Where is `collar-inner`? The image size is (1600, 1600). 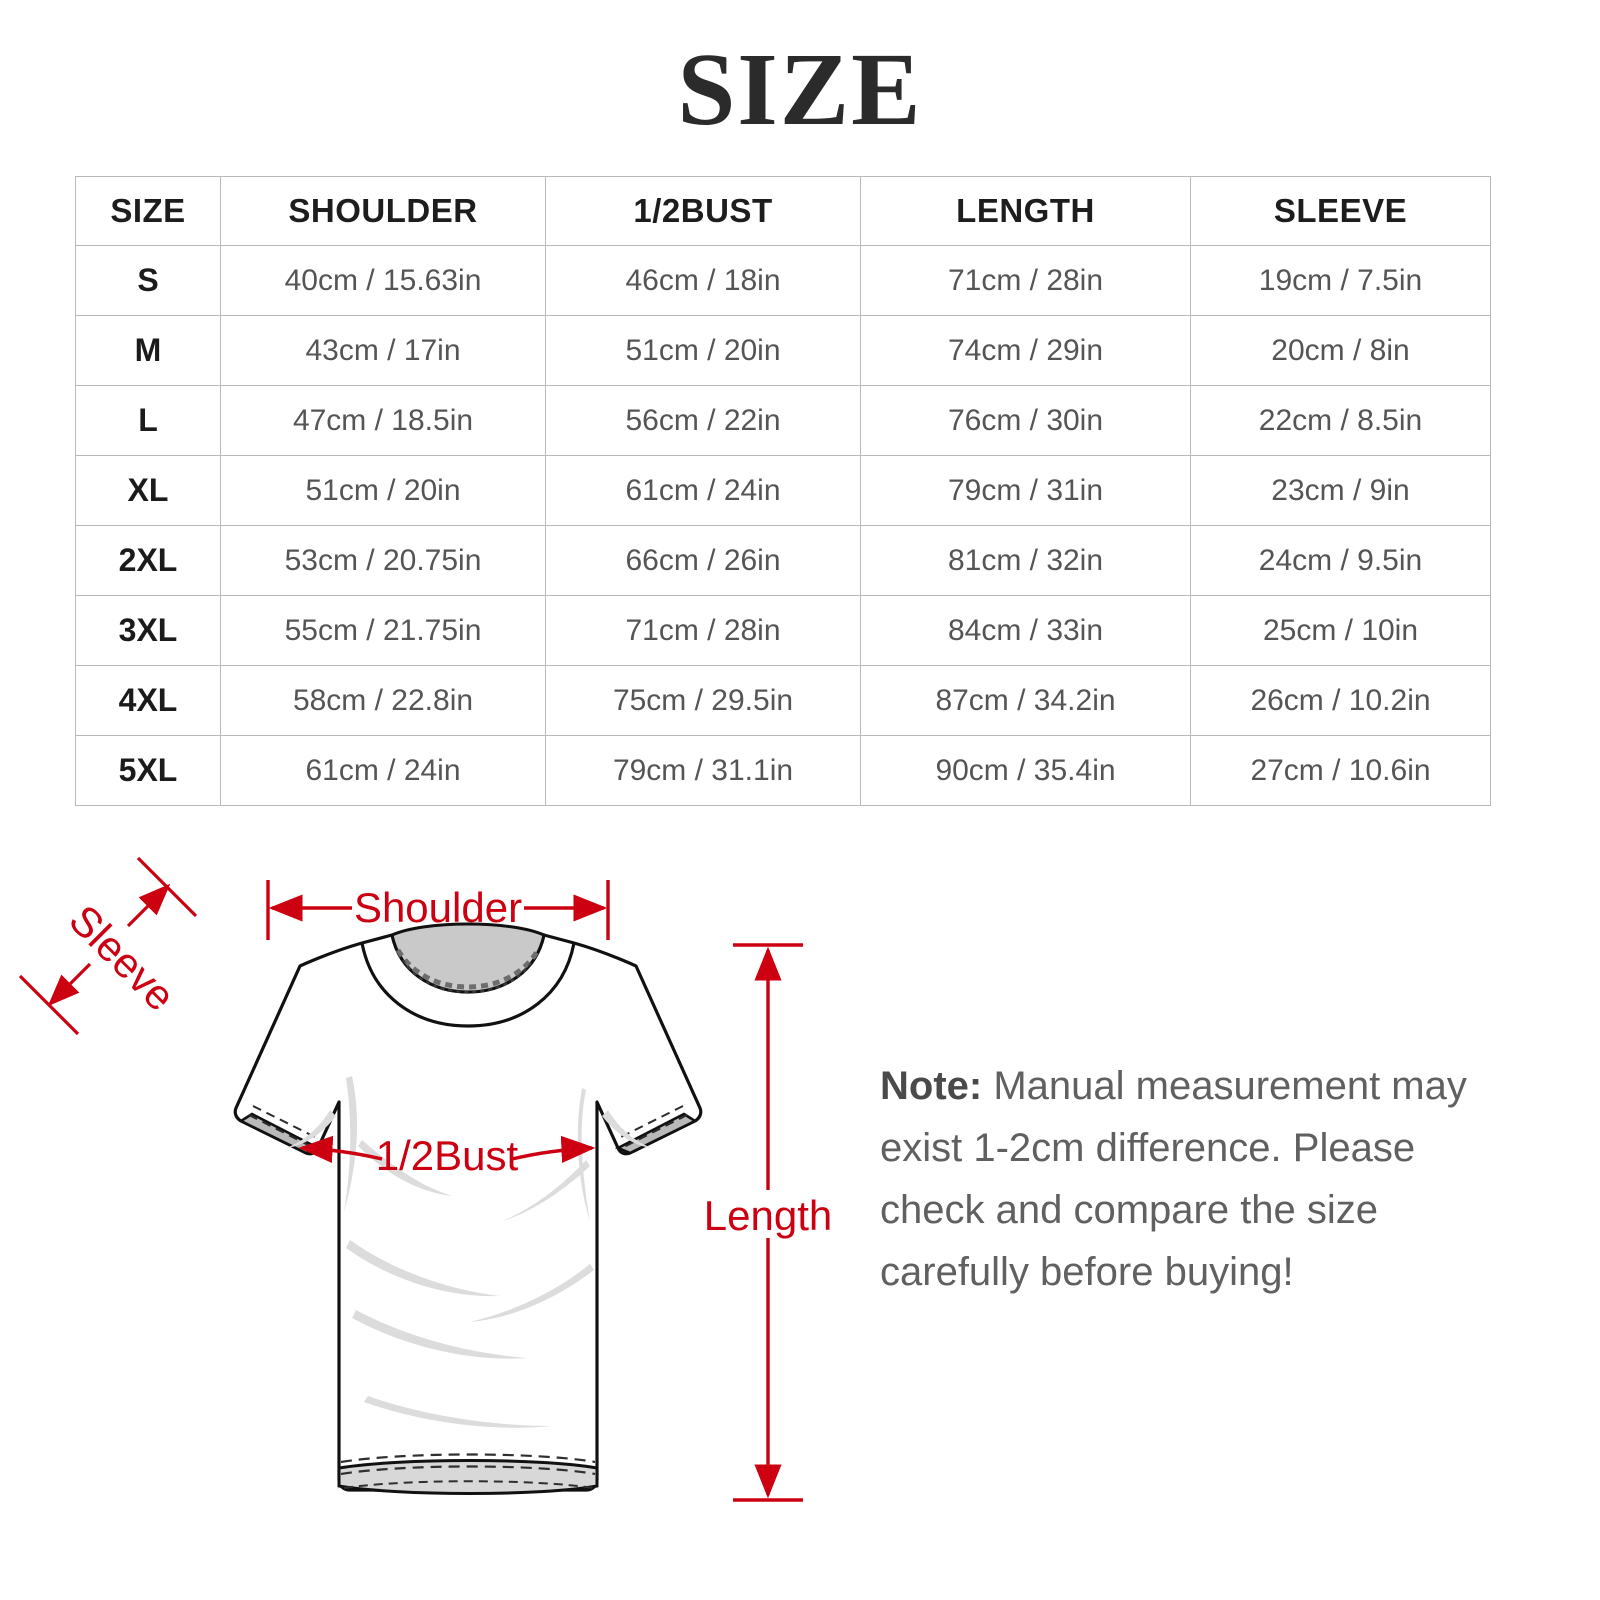
collar-inner is located at coordinates (468, 958).